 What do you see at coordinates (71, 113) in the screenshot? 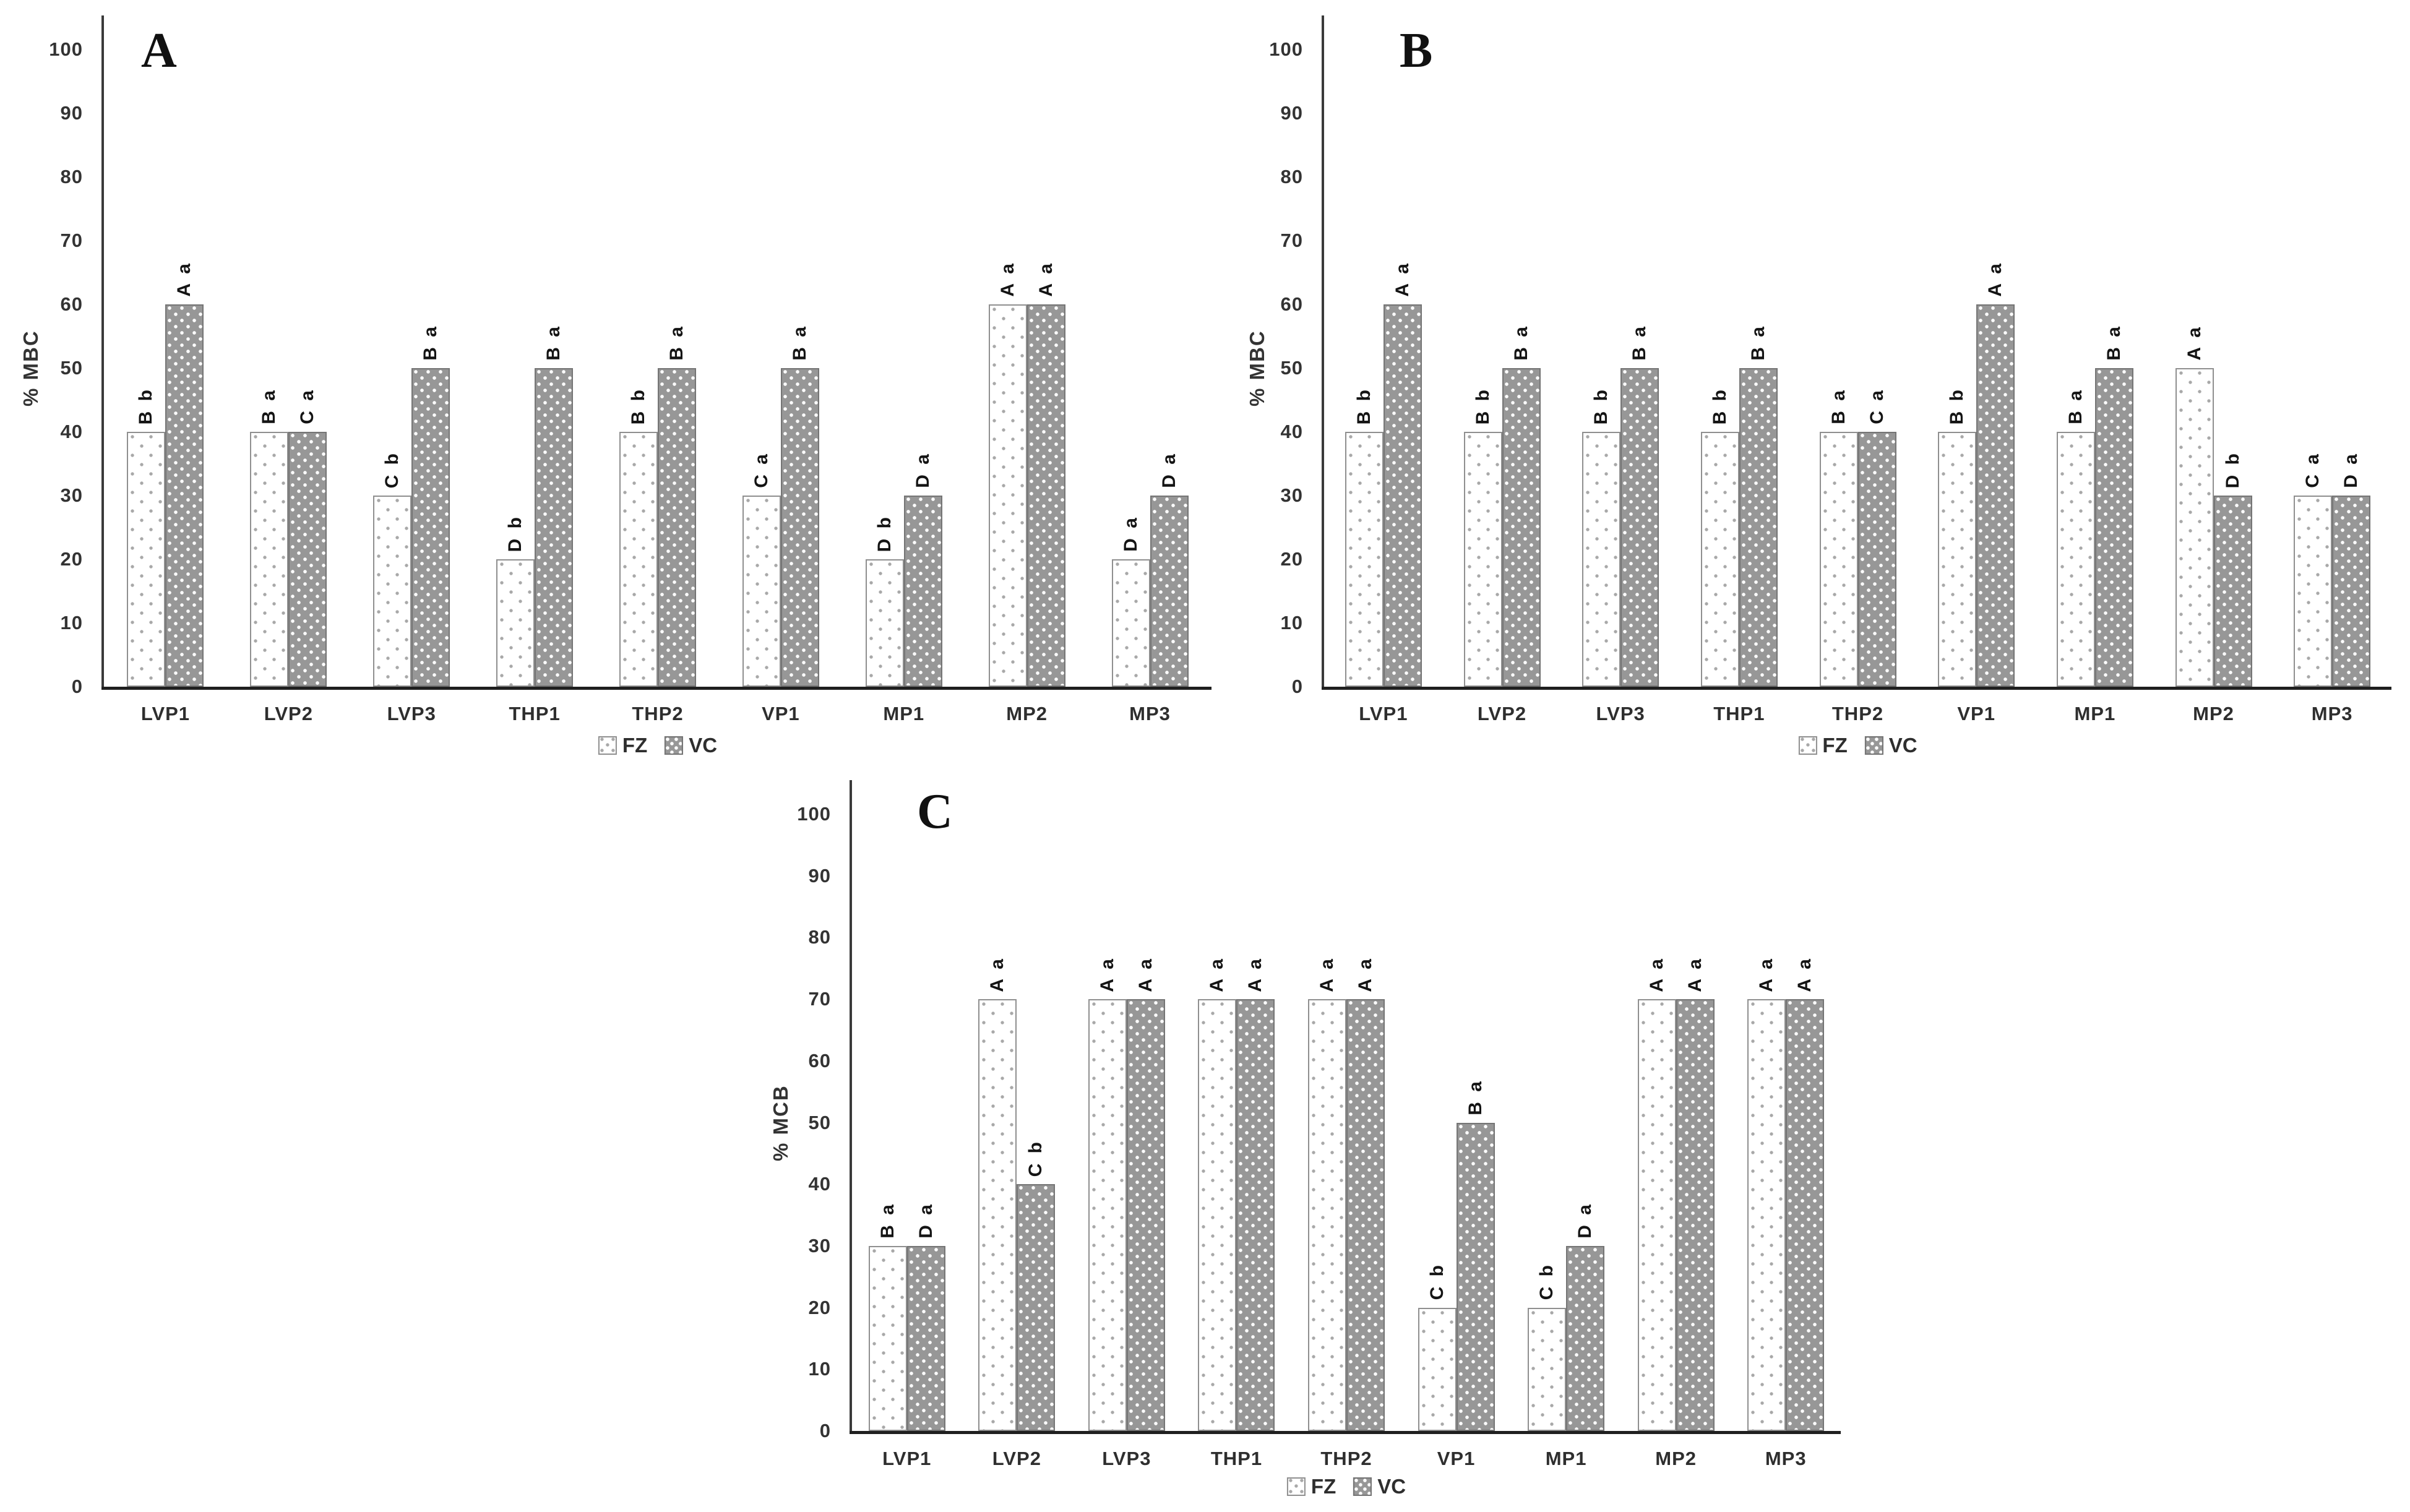
I see `y-tick-label: 90` at bounding box center [71, 113].